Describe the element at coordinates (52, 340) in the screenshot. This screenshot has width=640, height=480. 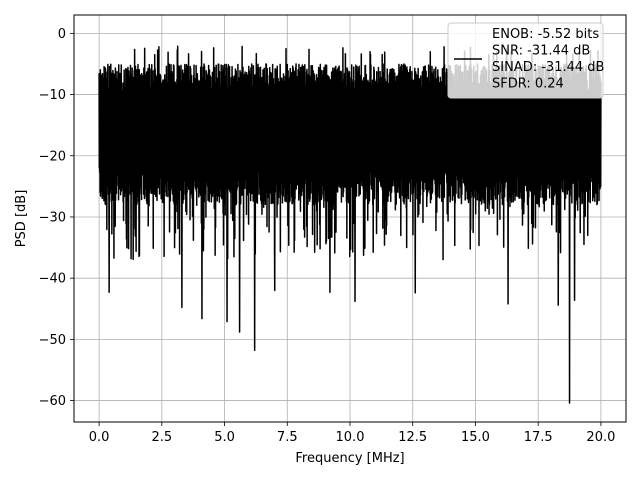
I see `y-tick-label: −50` at that location.